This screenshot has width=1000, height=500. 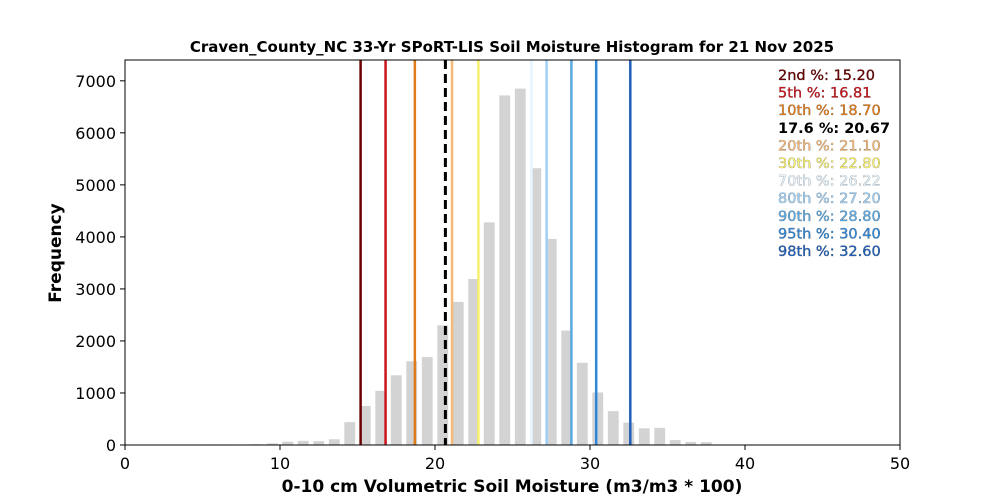 I want to click on legend-entry-8: 90th %: 28.80, so click(x=829, y=217).